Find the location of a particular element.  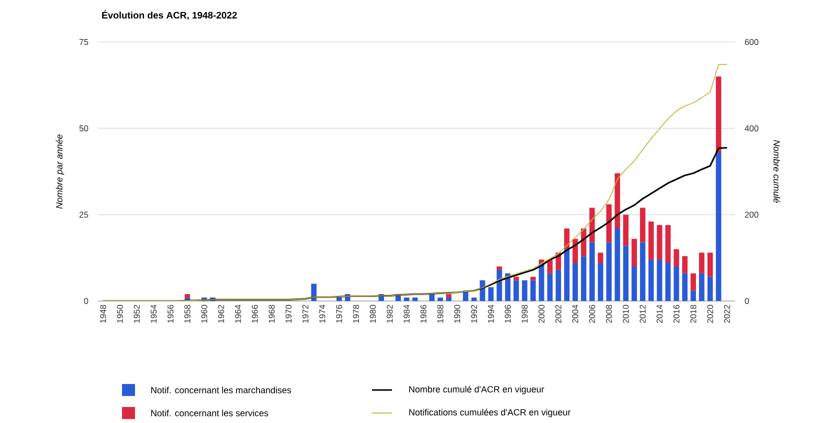

x-tick-label: 1968 is located at coordinates (271, 313).